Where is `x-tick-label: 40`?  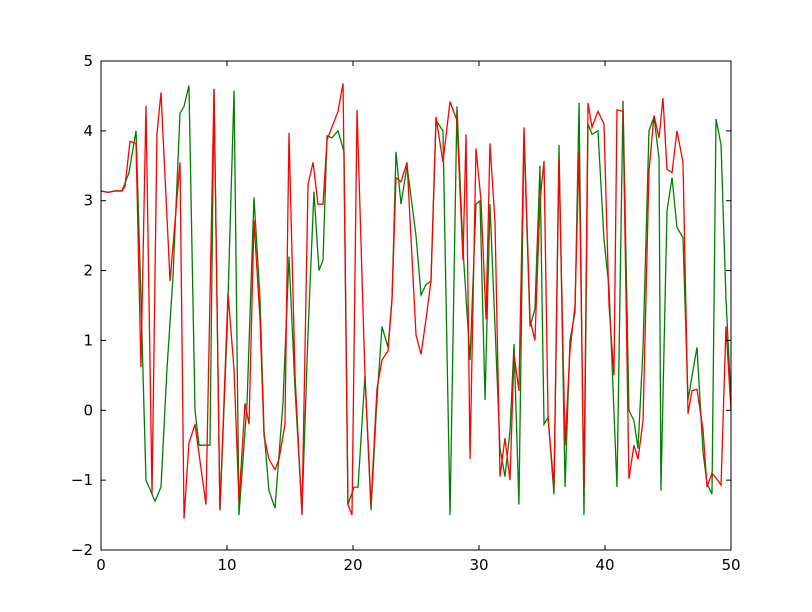
x-tick-label: 40 is located at coordinates (604, 565).